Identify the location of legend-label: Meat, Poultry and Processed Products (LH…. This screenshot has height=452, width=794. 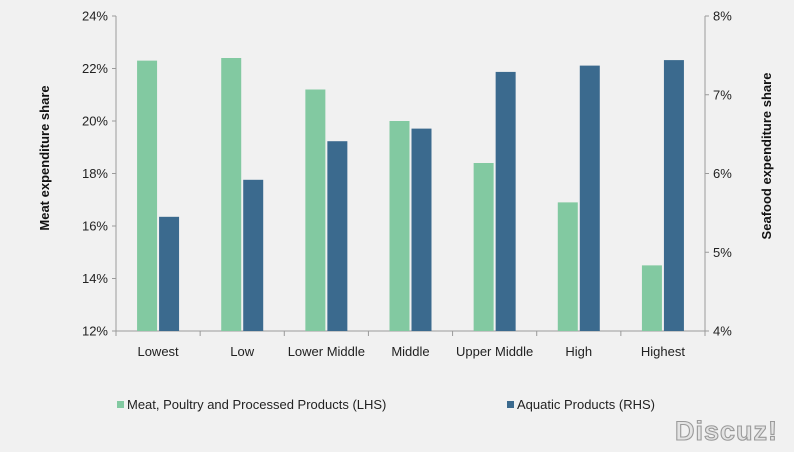
(256, 404).